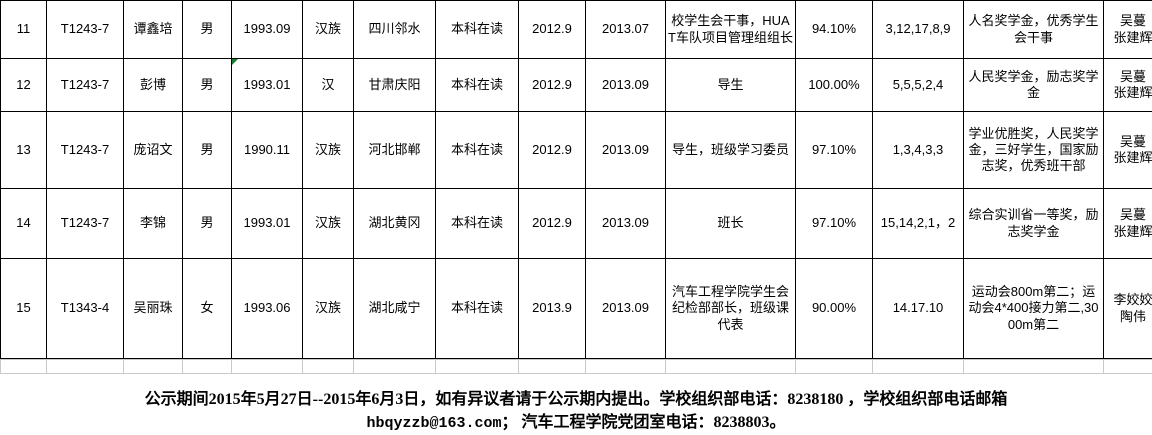 The height and width of the screenshot is (435, 1152). I want to click on cell-awards: 学业优胜奖，人民奖学金，三好学生，国家励志奖，优秀班干部, so click(1034, 150).